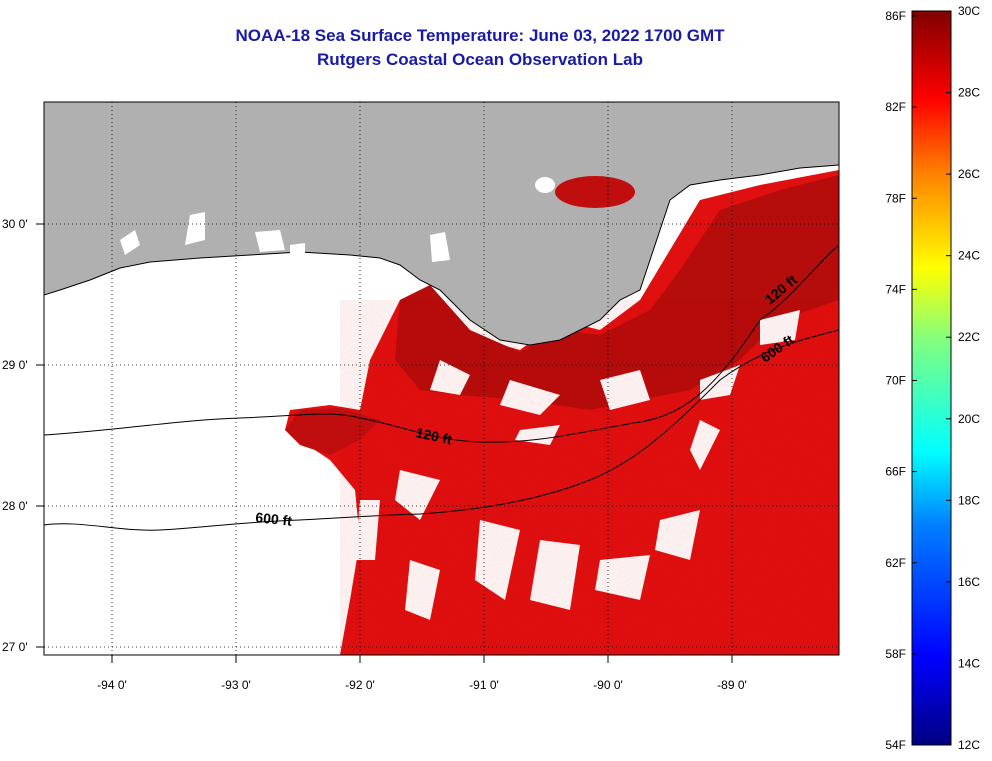  Describe the element at coordinates (895, 16) in the screenshot. I see `colorbar-f-label: 86F` at that location.